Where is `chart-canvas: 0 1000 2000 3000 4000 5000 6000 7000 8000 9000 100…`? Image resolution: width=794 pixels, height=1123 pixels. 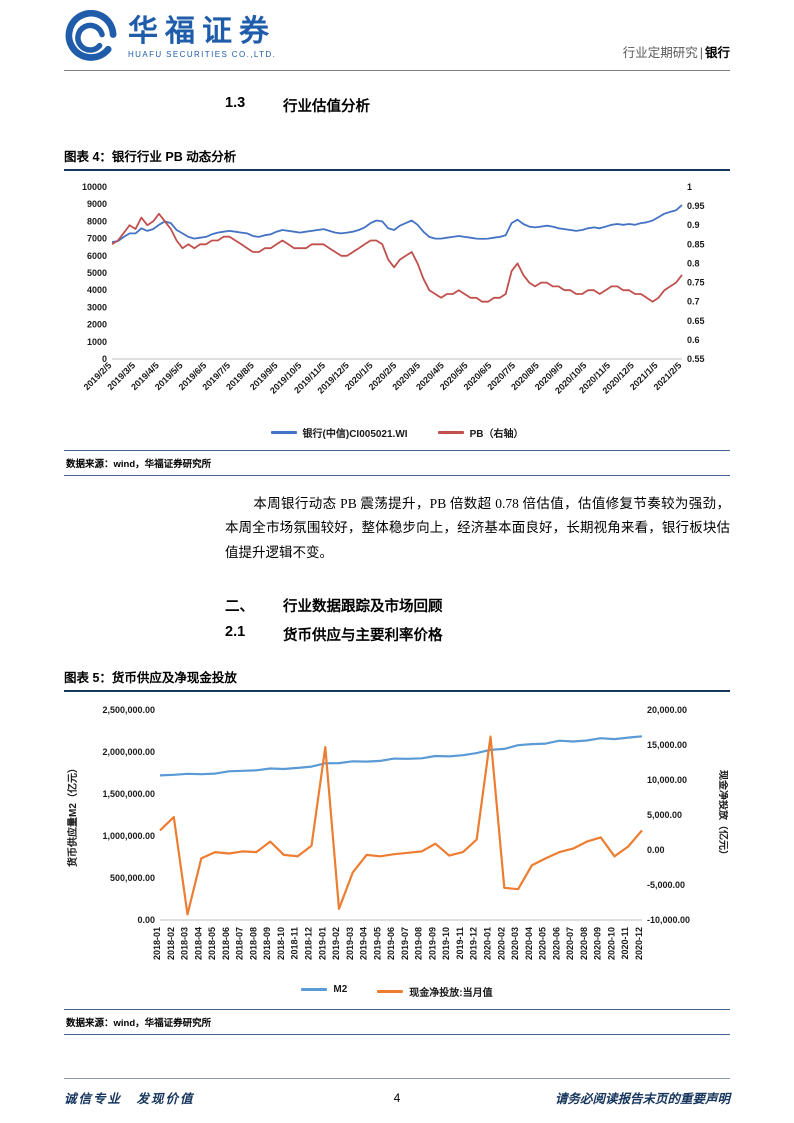
chart-canvas: 0 1000 2000 3000 4000 5000 6000 7000 8000 9000 100… is located at coordinates (393, 289).